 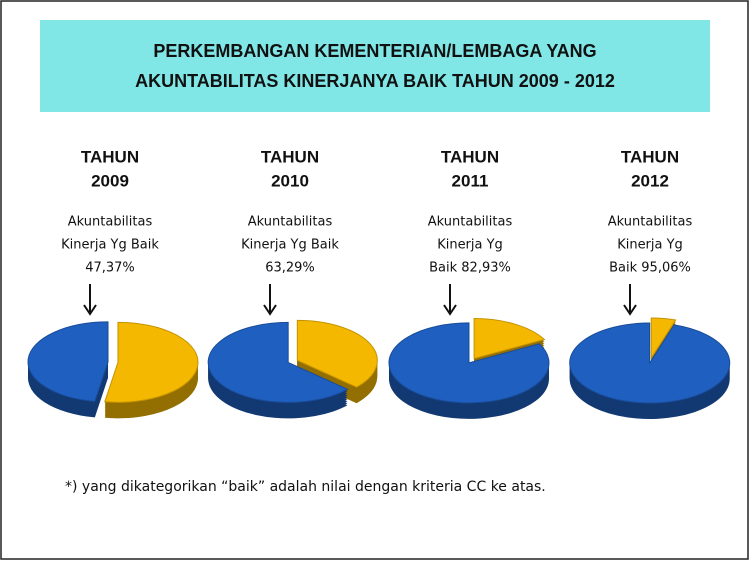 I want to click on value-label: 47,37%, so click(x=110, y=268).